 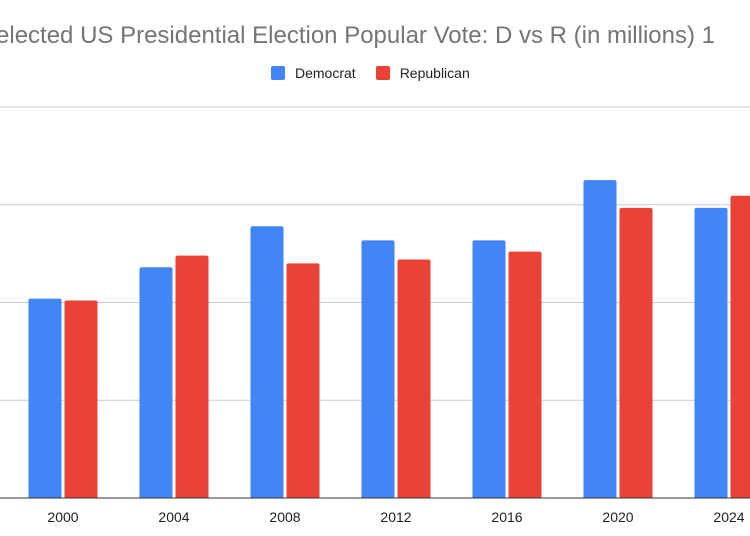 I want to click on x-tick-label-2000: 2000, so click(x=62, y=517).